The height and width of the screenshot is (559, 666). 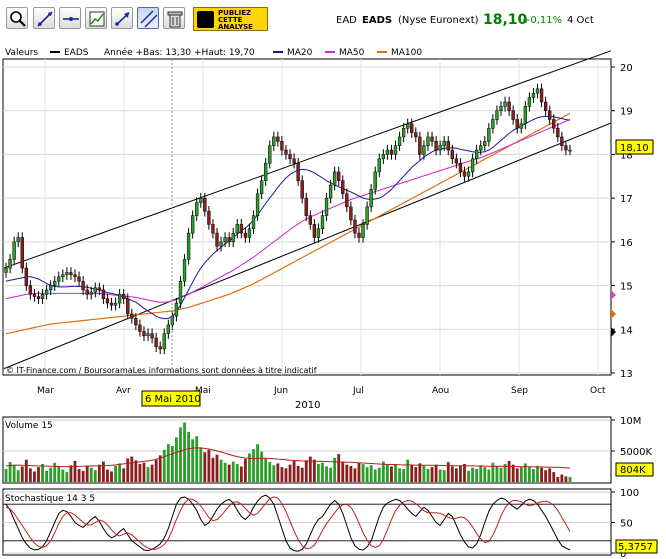 I want to click on last-price-label: 18,10, so click(x=634, y=148).